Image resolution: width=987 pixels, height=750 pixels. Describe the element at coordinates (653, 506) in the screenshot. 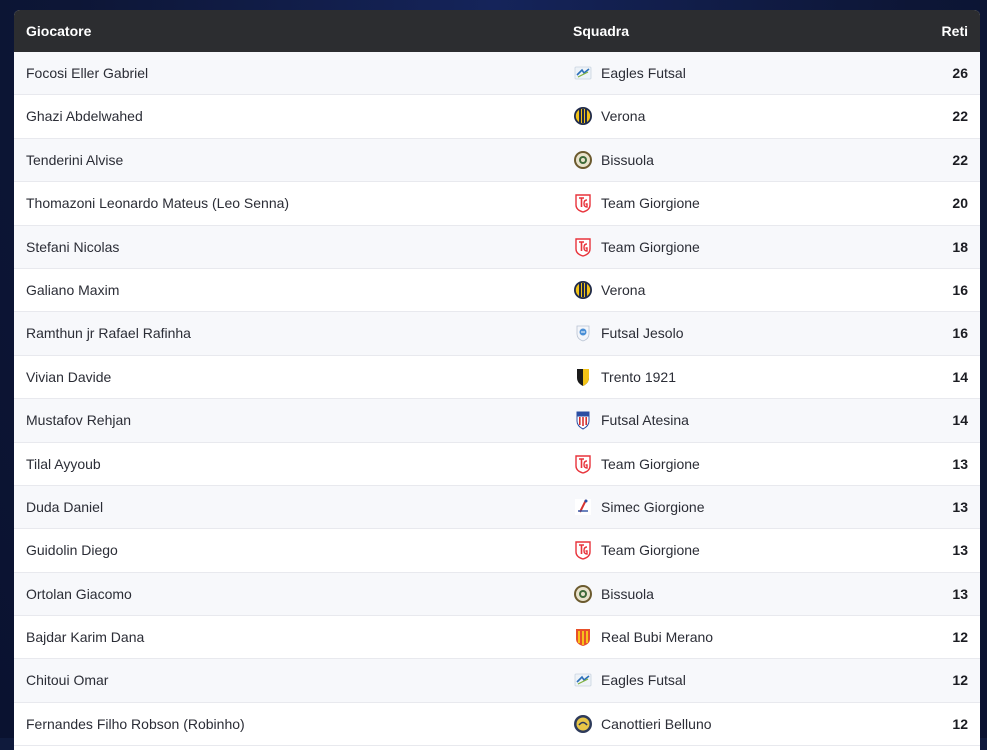

I see `team-name: Simec Giorgione` at that location.